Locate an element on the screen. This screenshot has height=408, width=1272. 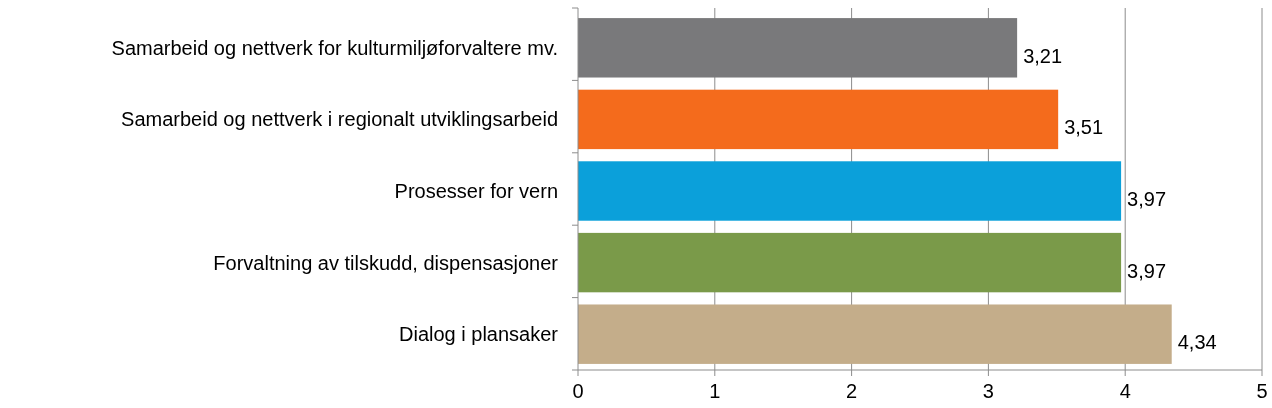
y-tick-label: Dialog i plansaker is located at coordinates (479, 334).